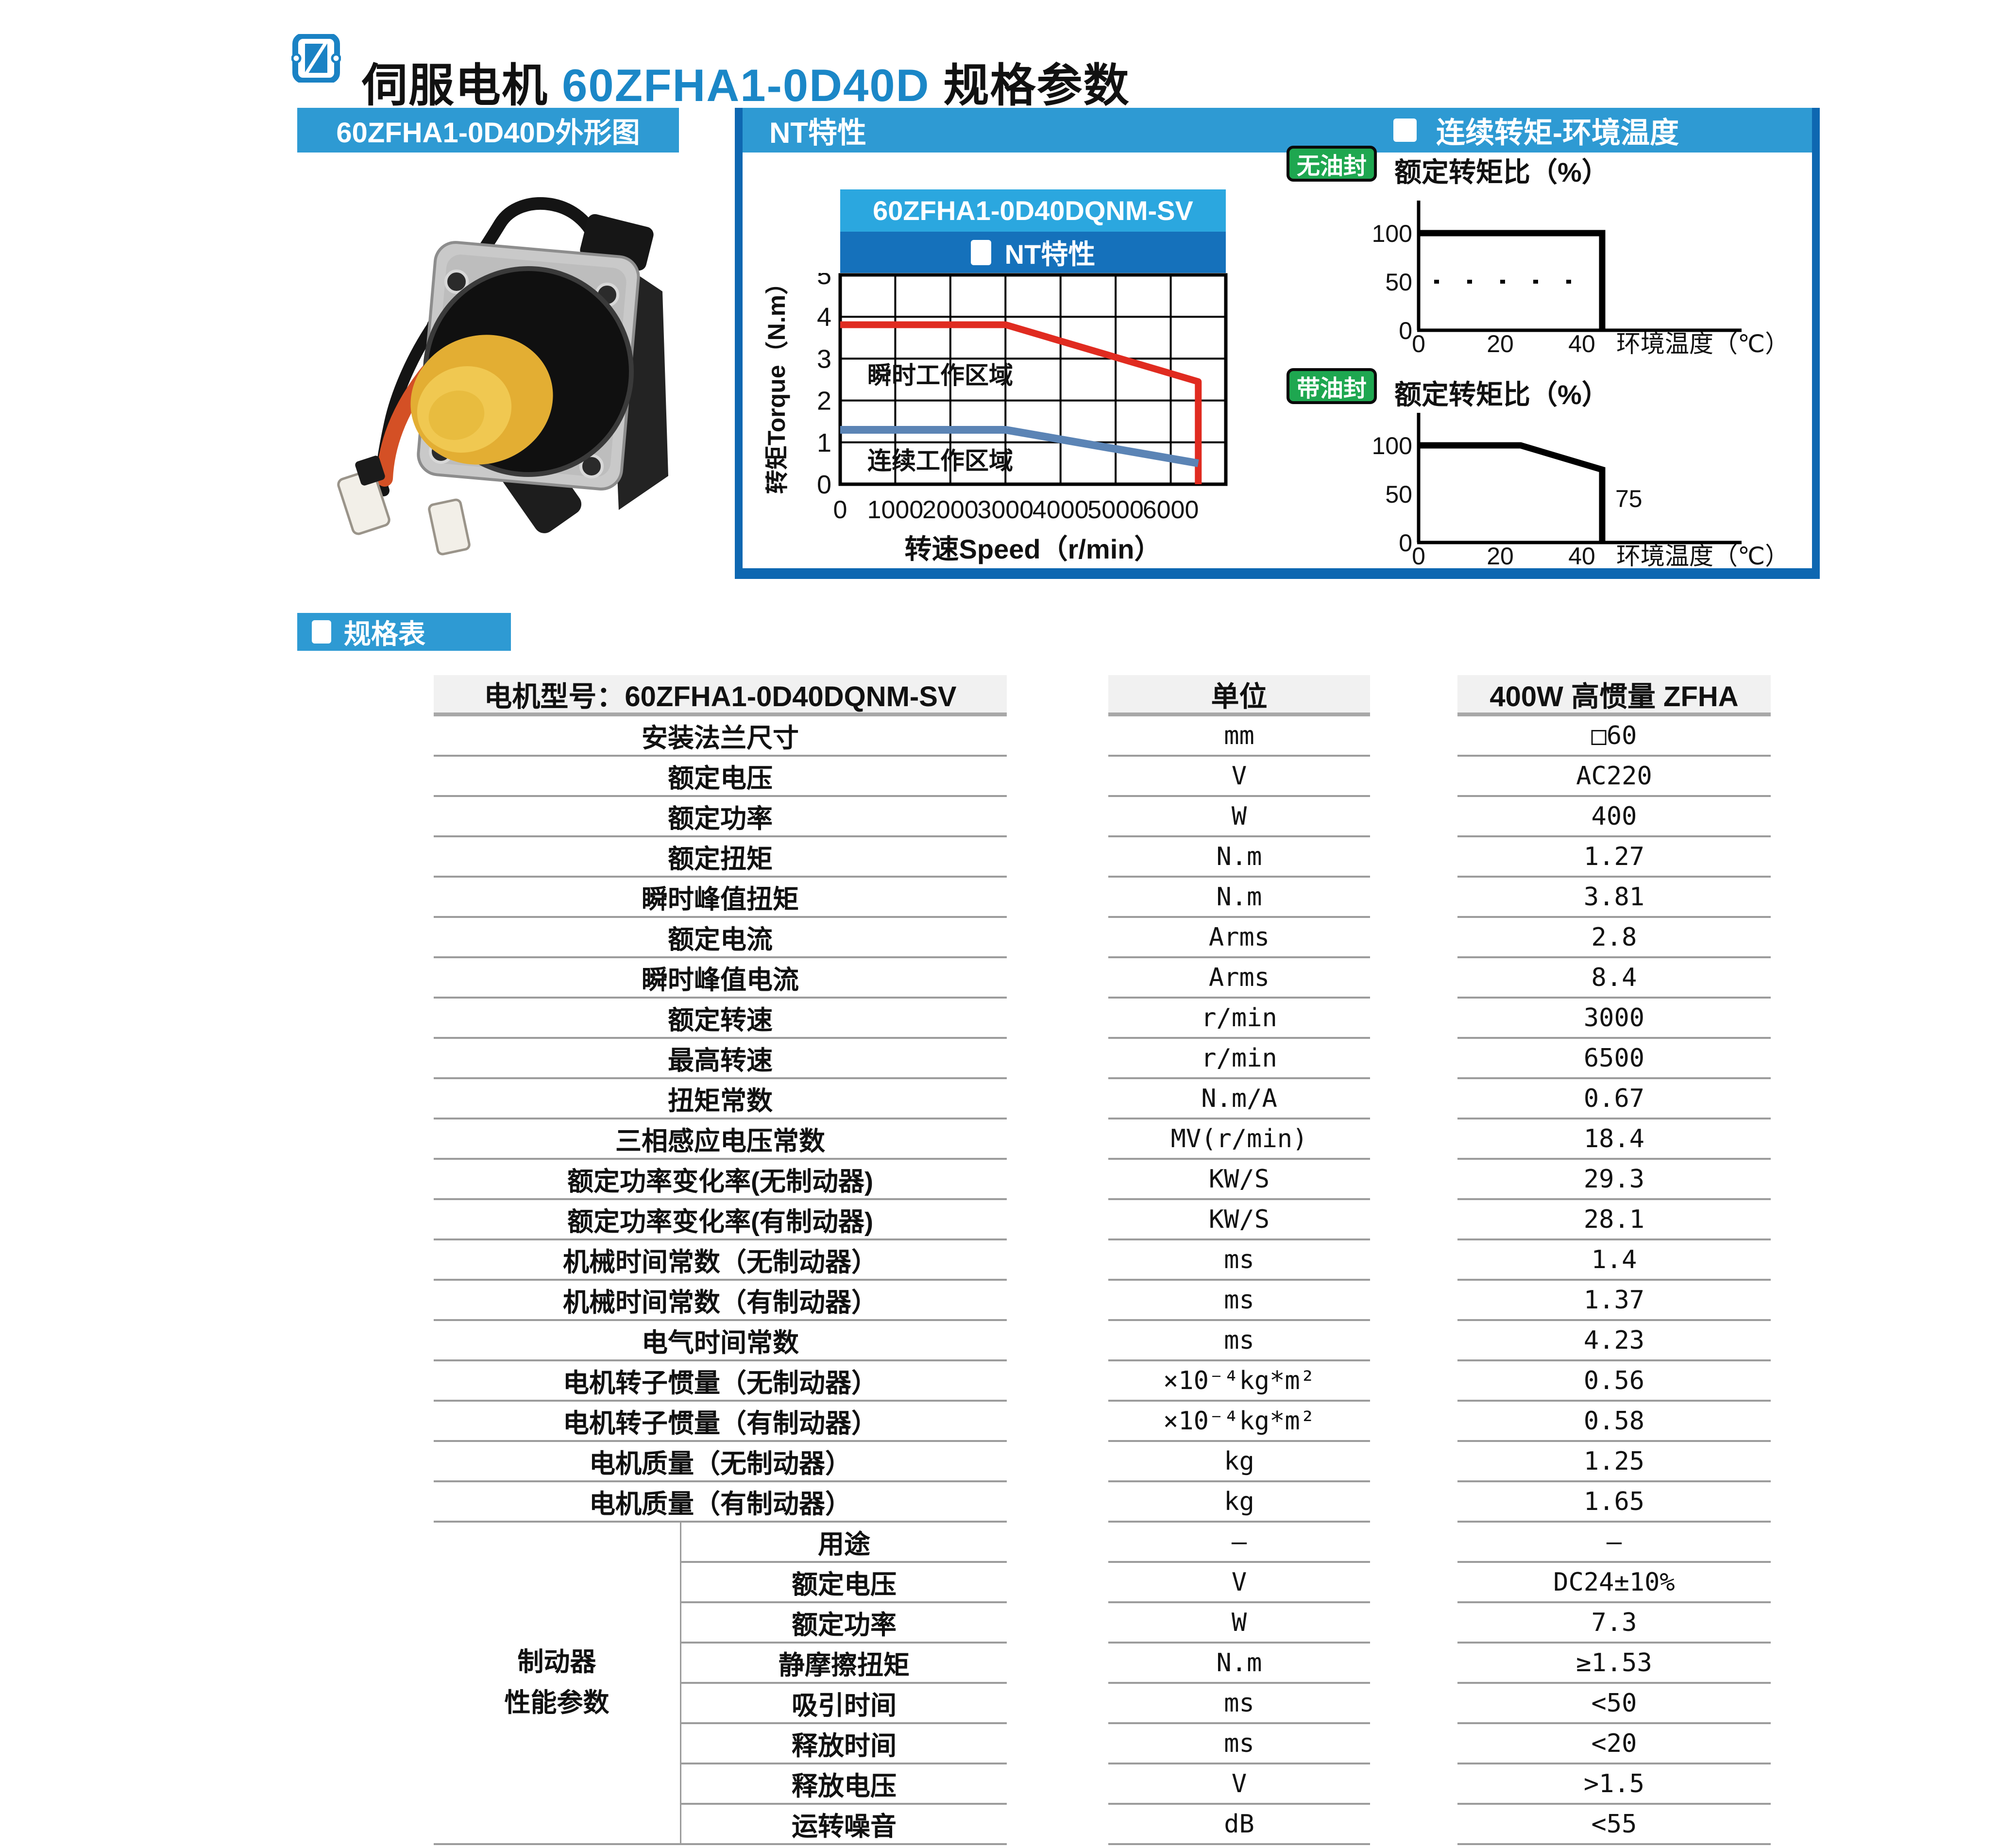  What do you see at coordinates (720, 1059) in the screenshot?
I see `spec-row-label: 最高转速` at bounding box center [720, 1059].